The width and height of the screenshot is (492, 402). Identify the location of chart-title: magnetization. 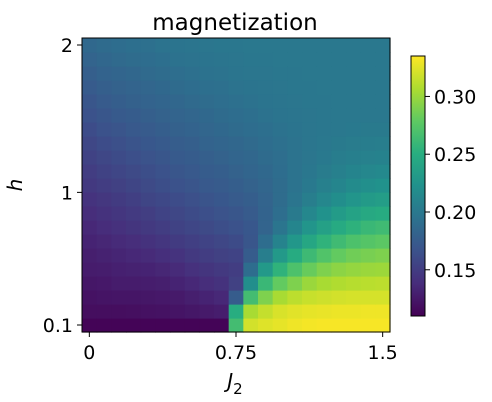
(234, 23).